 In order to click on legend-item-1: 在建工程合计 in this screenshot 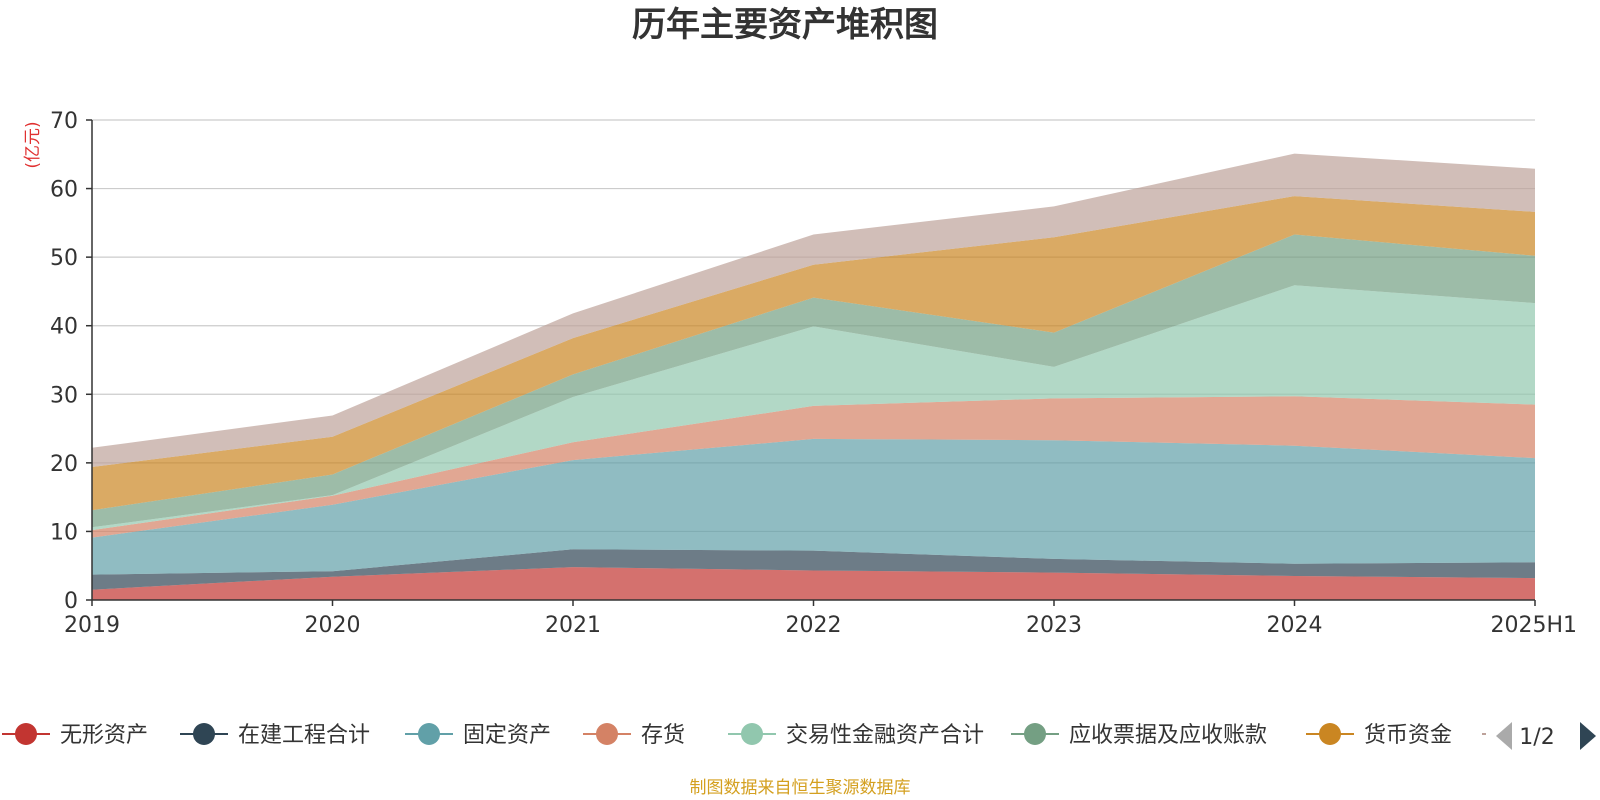, I will do `click(275, 735)`.